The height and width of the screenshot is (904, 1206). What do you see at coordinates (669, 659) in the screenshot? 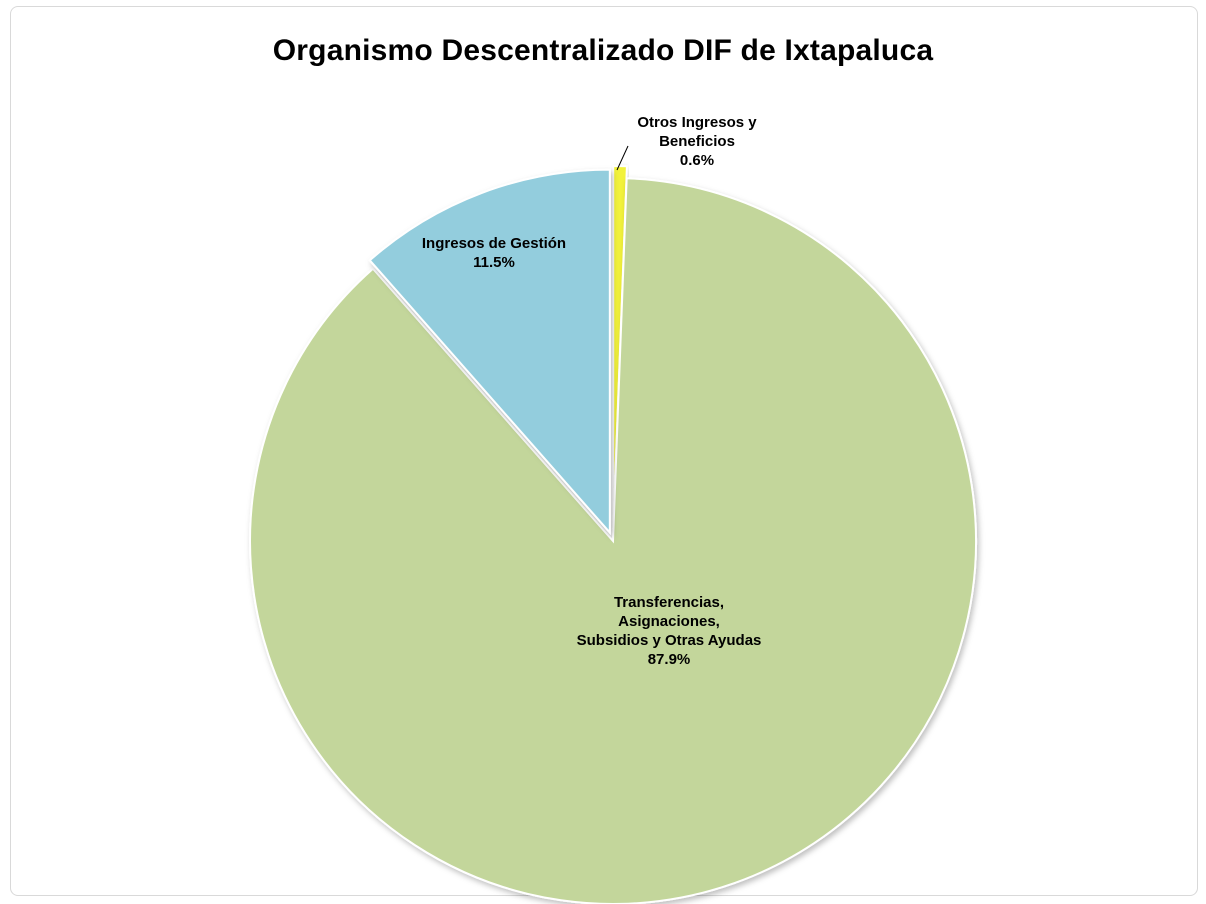
I see `slice-value-label: 87.9%` at bounding box center [669, 659].